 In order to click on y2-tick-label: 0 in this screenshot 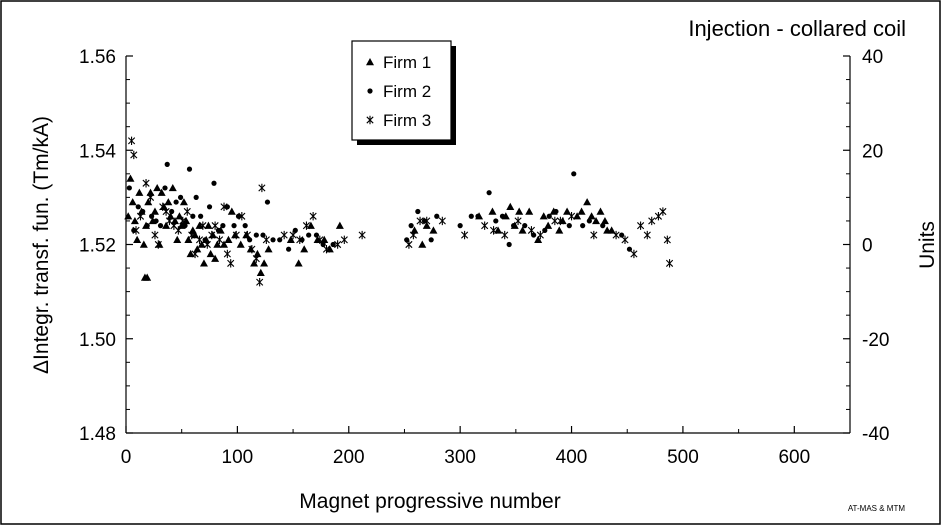, I will do `click(867, 246)`.